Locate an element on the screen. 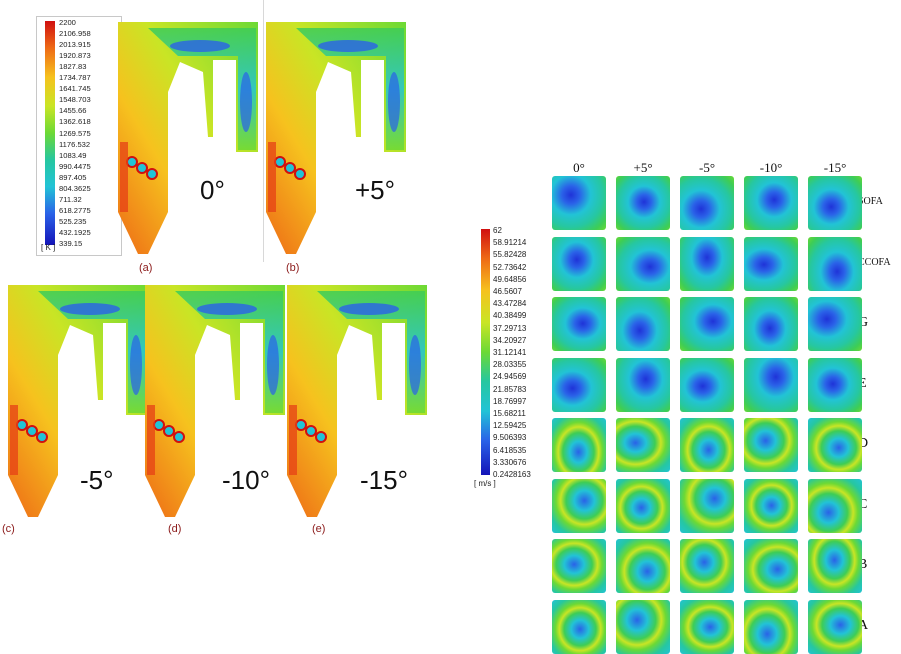  temperature-legend-value: 1455.66 is located at coordinates (73, 111).